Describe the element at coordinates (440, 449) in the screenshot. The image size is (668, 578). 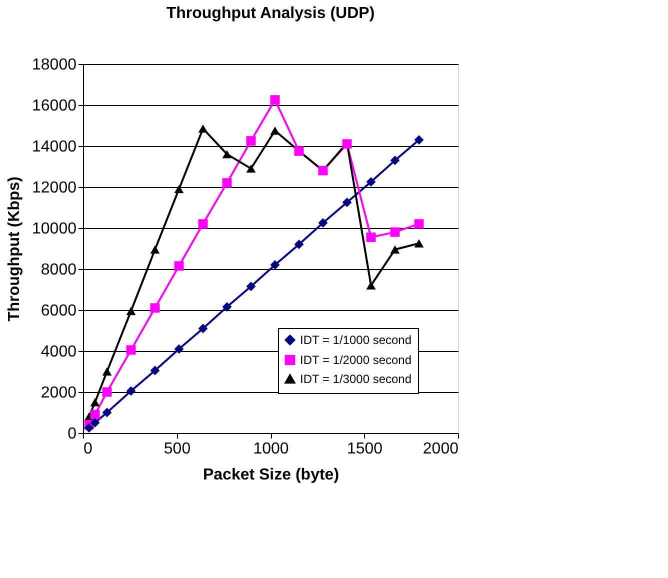
I see `x-tick-label: 2000` at that location.